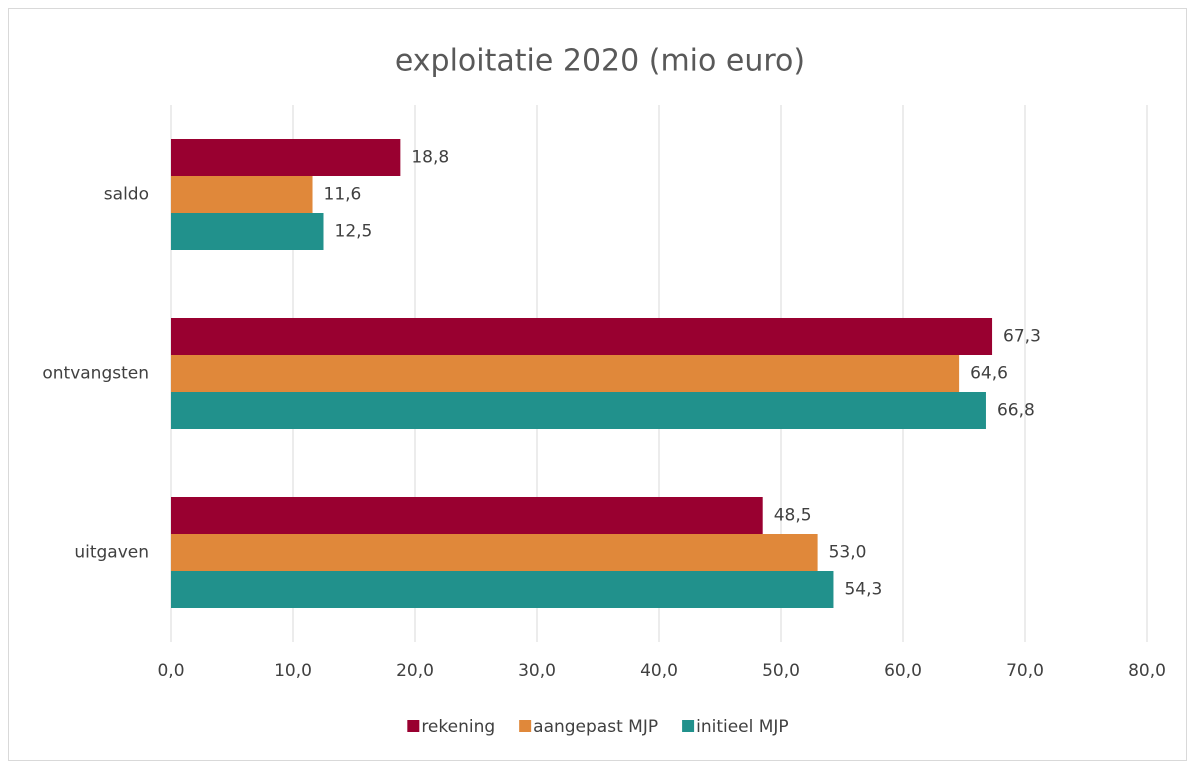 The height and width of the screenshot is (762, 1189). What do you see at coordinates (793, 516) in the screenshot?
I see `data-label: 48,5` at bounding box center [793, 516].